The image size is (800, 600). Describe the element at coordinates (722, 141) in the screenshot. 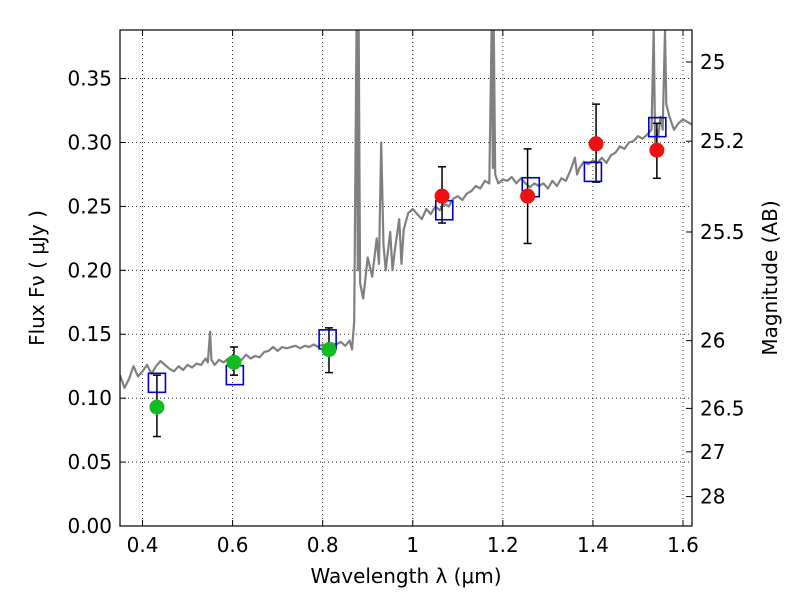

I see `right-tick-label: 25.2` at that location.